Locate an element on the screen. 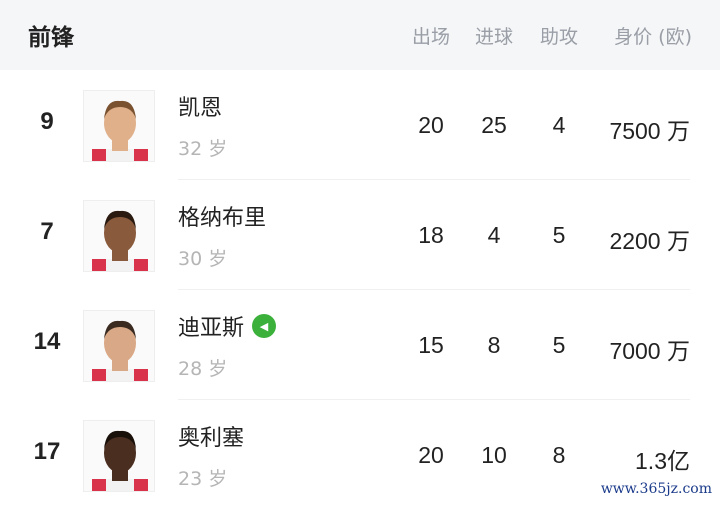 This screenshot has height=510, width=720. col-apps: 出场 is located at coordinates (430, 37).